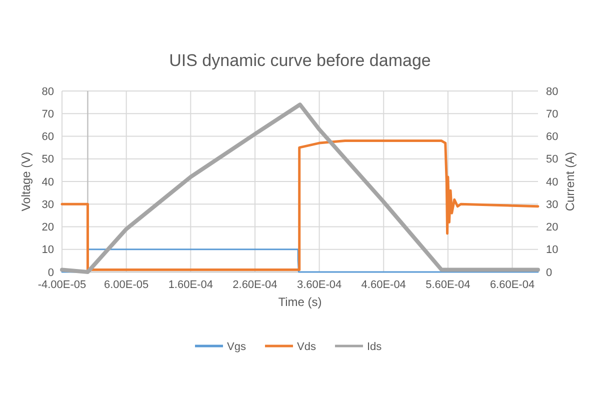  What do you see at coordinates (255, 285) in the screenshot?
I see `x-tick-label: 2.60E-04` at bounding box center [255, 285].